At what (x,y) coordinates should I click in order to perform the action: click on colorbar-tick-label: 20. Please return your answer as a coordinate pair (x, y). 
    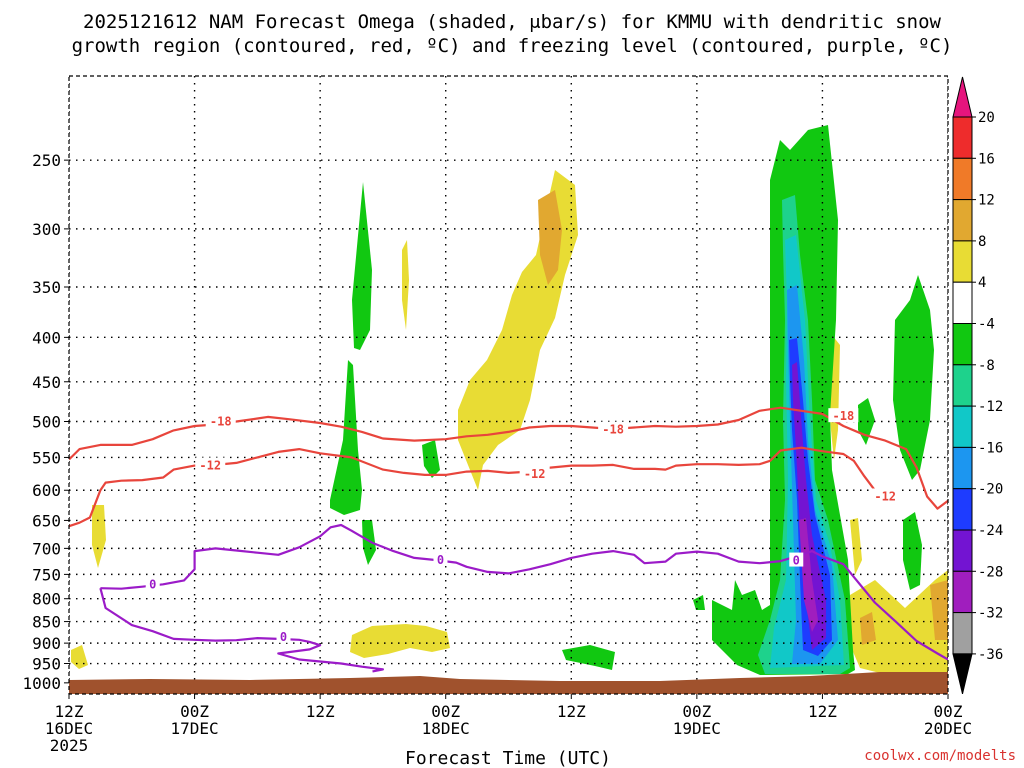
    Looking at the image, I should click on (986, 118).